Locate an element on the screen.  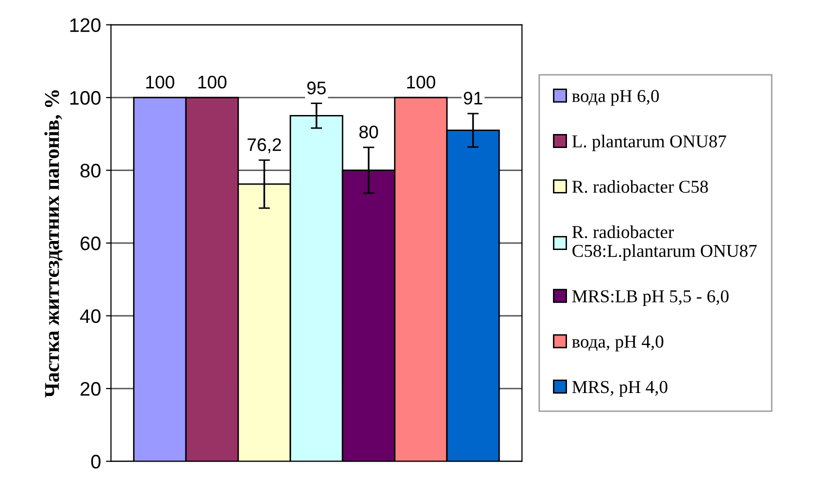
data-label: 91 is located at coordinates (473, 98).